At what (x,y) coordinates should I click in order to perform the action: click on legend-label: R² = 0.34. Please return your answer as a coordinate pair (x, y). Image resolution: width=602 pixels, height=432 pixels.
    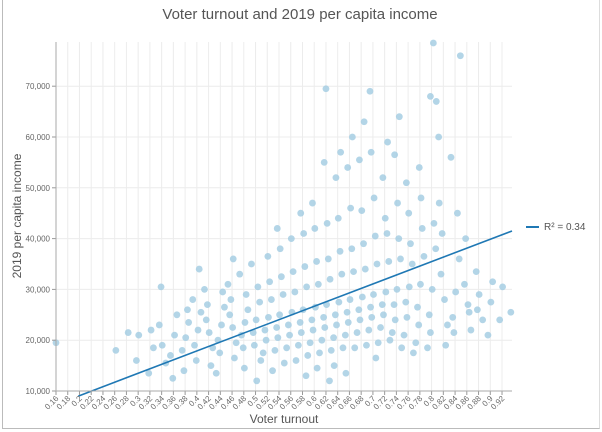
    Looking at the image, I should click on (565, 227).